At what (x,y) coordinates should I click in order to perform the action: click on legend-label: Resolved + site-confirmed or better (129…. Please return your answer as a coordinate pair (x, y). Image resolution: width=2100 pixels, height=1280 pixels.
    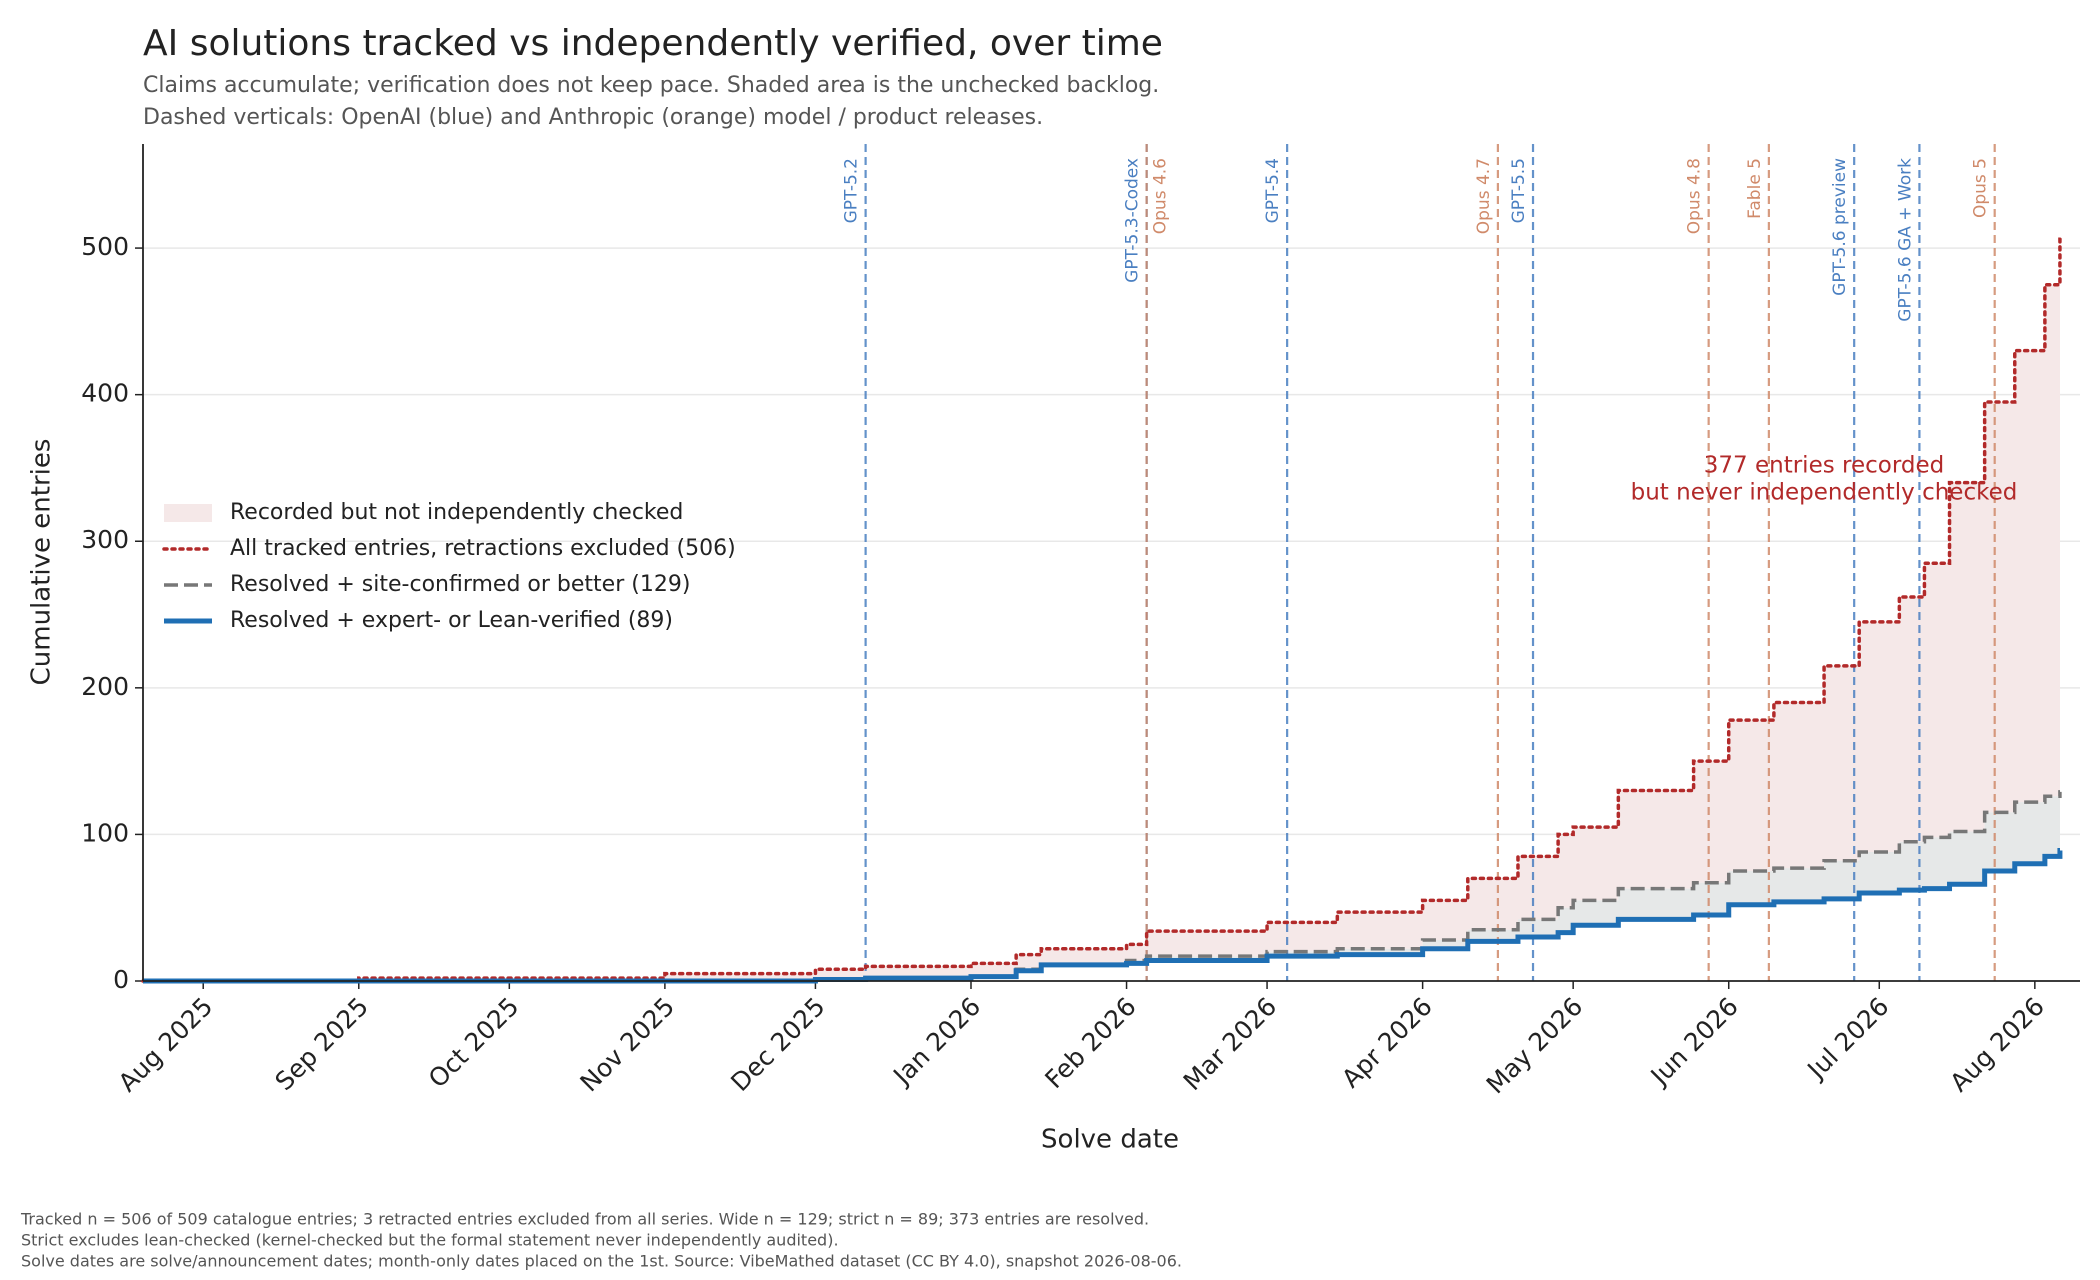
    Looking at the image, I should click on (460, 584).